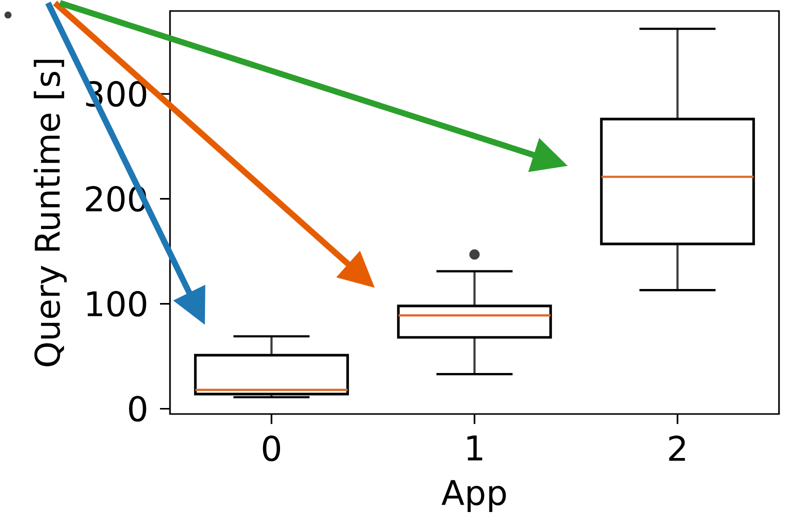 The height and width of the screenshot is (530, 787). What do you see at coordinates (271, 449) in the screenshot?
I see `x-tick-label: 0` at bounding box center [271, 449].